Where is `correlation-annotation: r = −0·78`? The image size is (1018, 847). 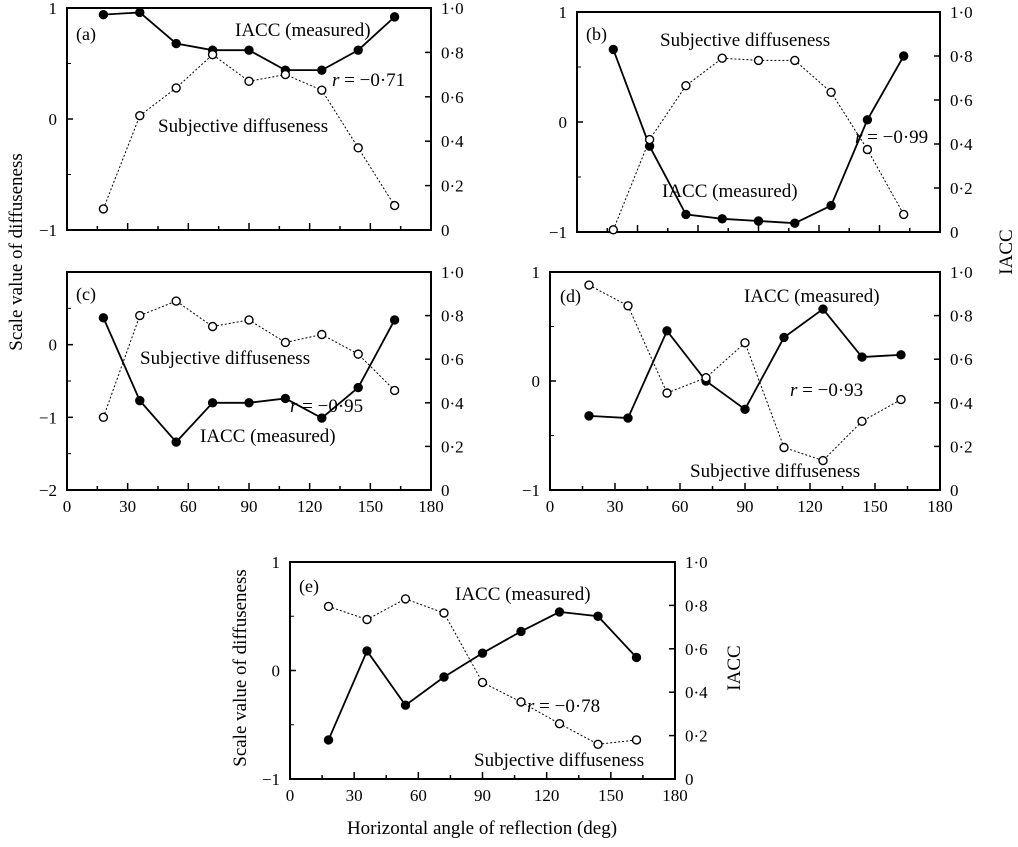
correlation-annotation: r = −0·78 is located at coordinates (563, 706).